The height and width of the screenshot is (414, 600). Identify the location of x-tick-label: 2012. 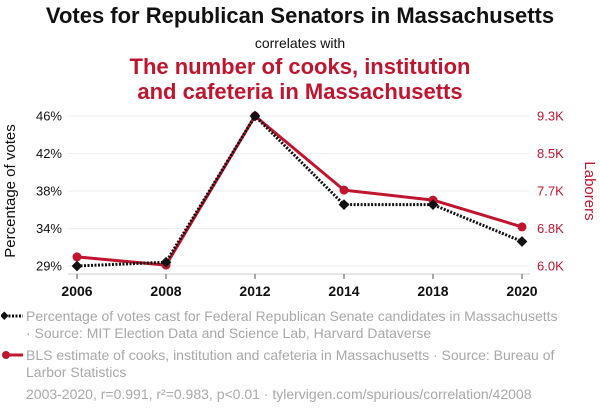
(254, 291).